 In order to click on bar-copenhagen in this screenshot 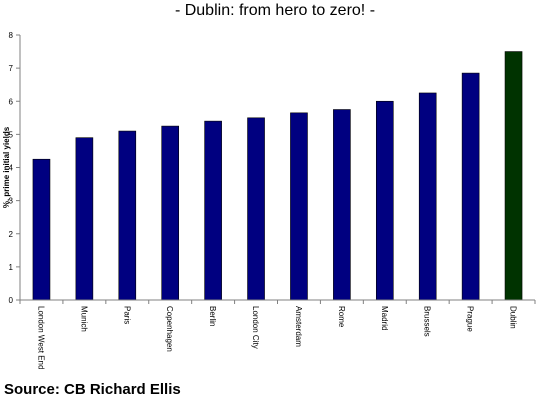, I will do `click(170, 213)`.